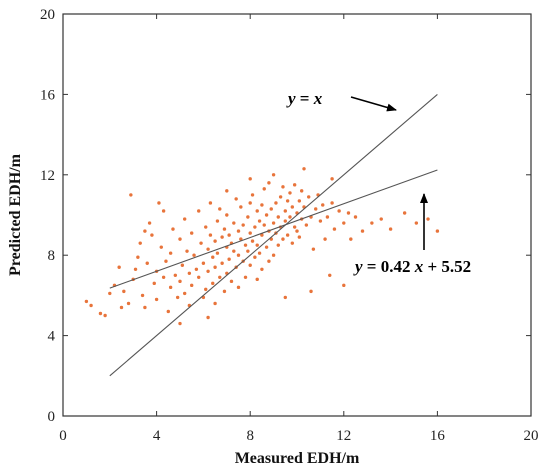 The height and width of the screenshot is (471, 550). What do you see at coordinates (389, 266) in the screenshot?
I see `equation-part: = 0.42` at bounding box center [389, 266].